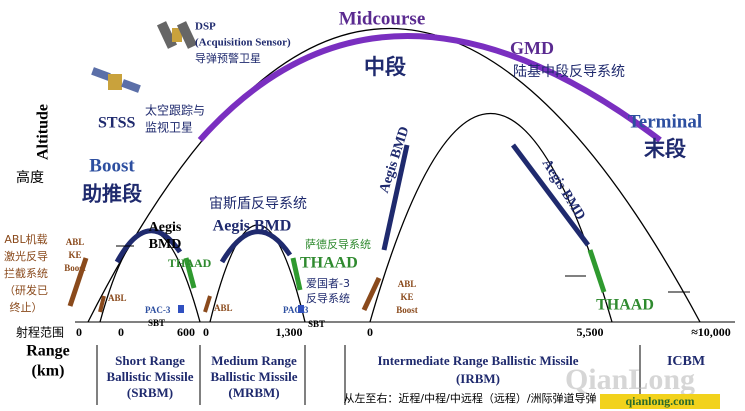 Image resolution: width=745 pixels, height=411 pixels. Describe the element at coordinates (630, 379) in the screenshot. I see `watermark-brand: QianLong` at that location.